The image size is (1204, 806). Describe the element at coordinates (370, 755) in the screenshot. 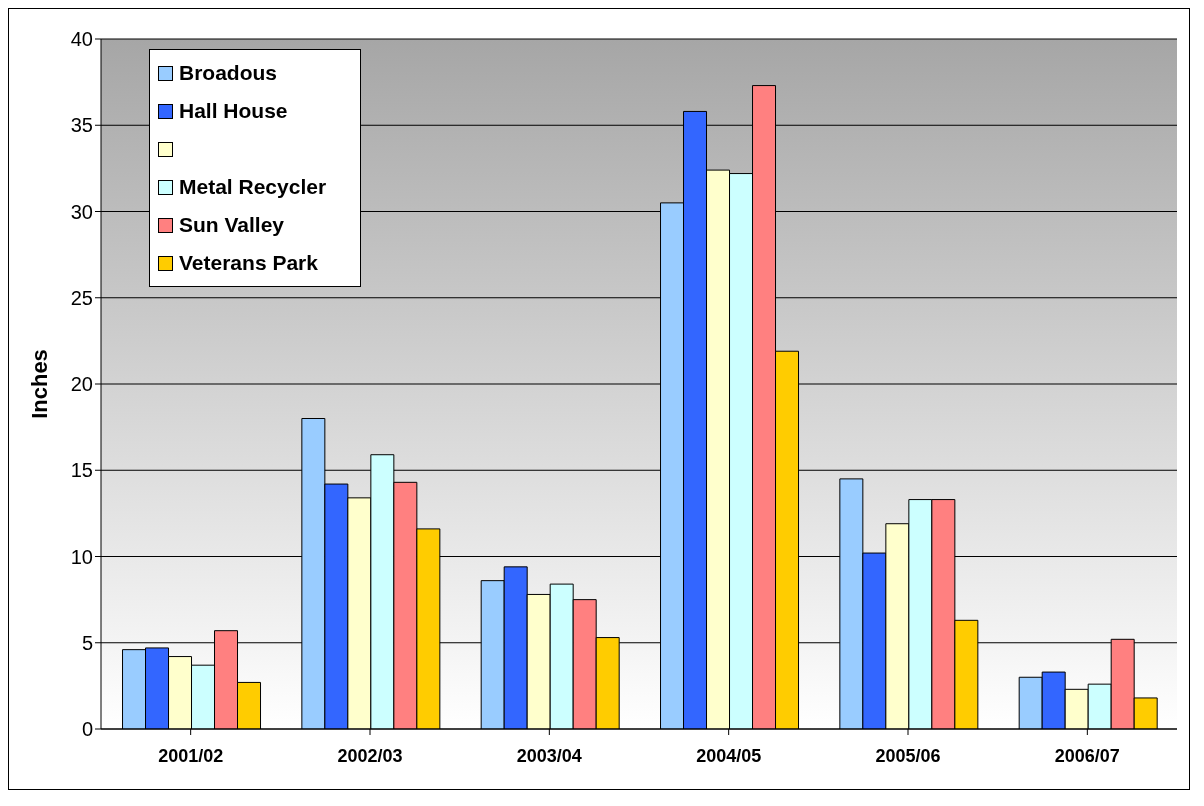

I see `x-tick-label: 2002/03` at that location.